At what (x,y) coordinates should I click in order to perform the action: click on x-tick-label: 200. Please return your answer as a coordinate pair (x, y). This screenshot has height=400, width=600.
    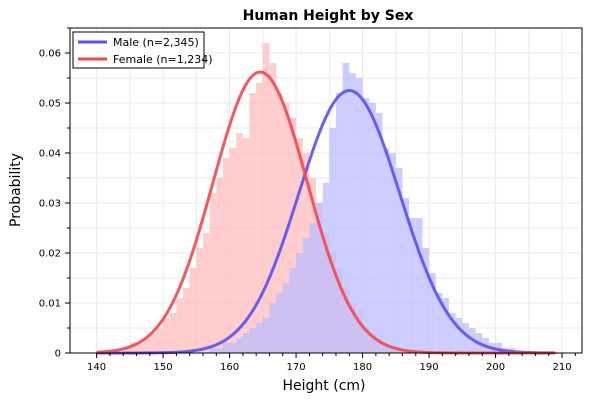
    Looking at the image, I should click on (495, 367).